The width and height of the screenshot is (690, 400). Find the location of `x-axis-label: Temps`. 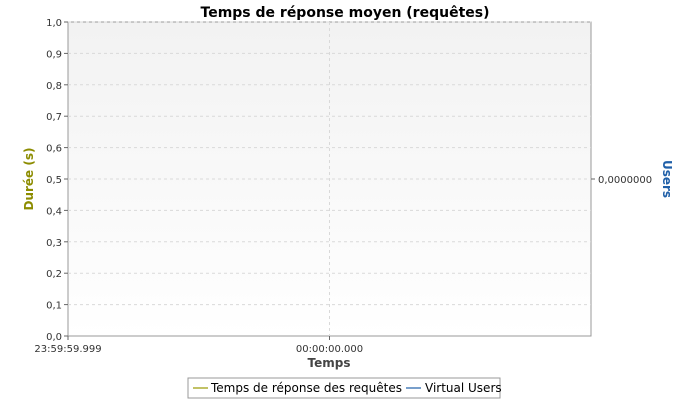

x-axis-label: Temps is located at coordinates (329, 363).